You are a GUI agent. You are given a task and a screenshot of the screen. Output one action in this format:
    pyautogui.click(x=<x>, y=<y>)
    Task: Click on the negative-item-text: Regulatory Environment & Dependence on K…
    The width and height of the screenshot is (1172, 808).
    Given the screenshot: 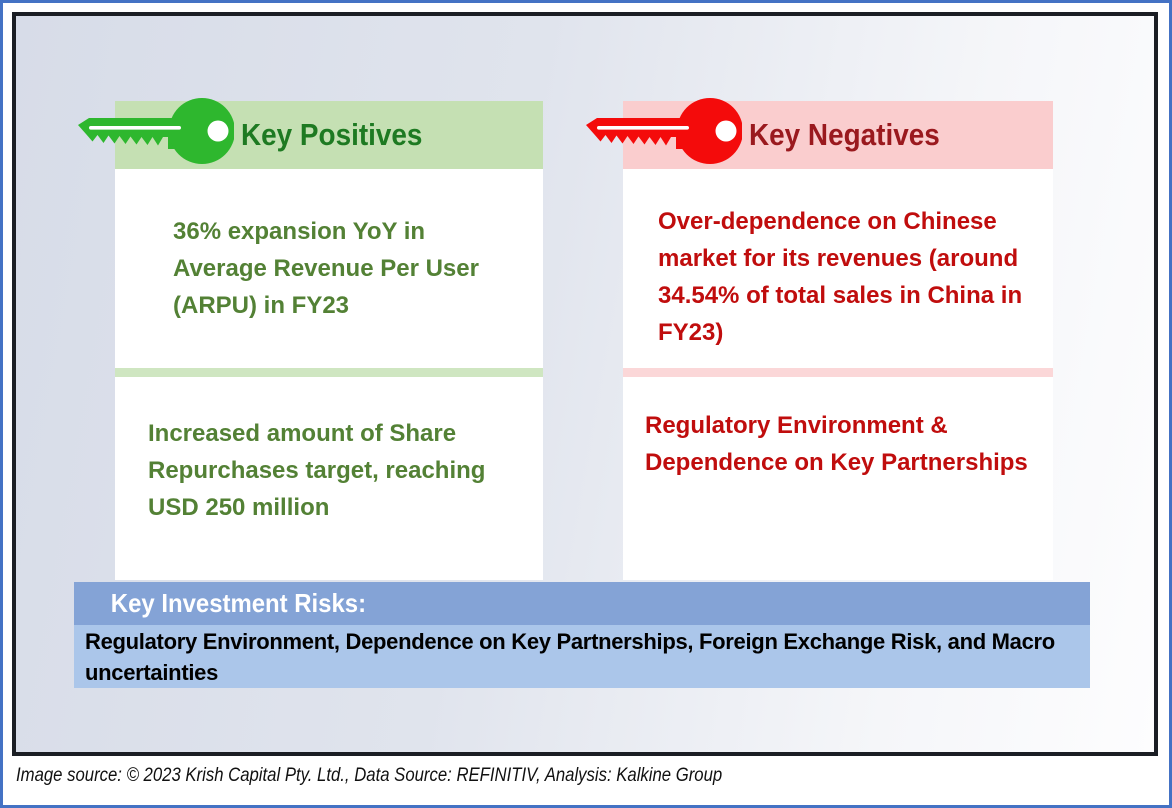 What is the action you would take?
    pyautogui.click(x=836, y=444)
    